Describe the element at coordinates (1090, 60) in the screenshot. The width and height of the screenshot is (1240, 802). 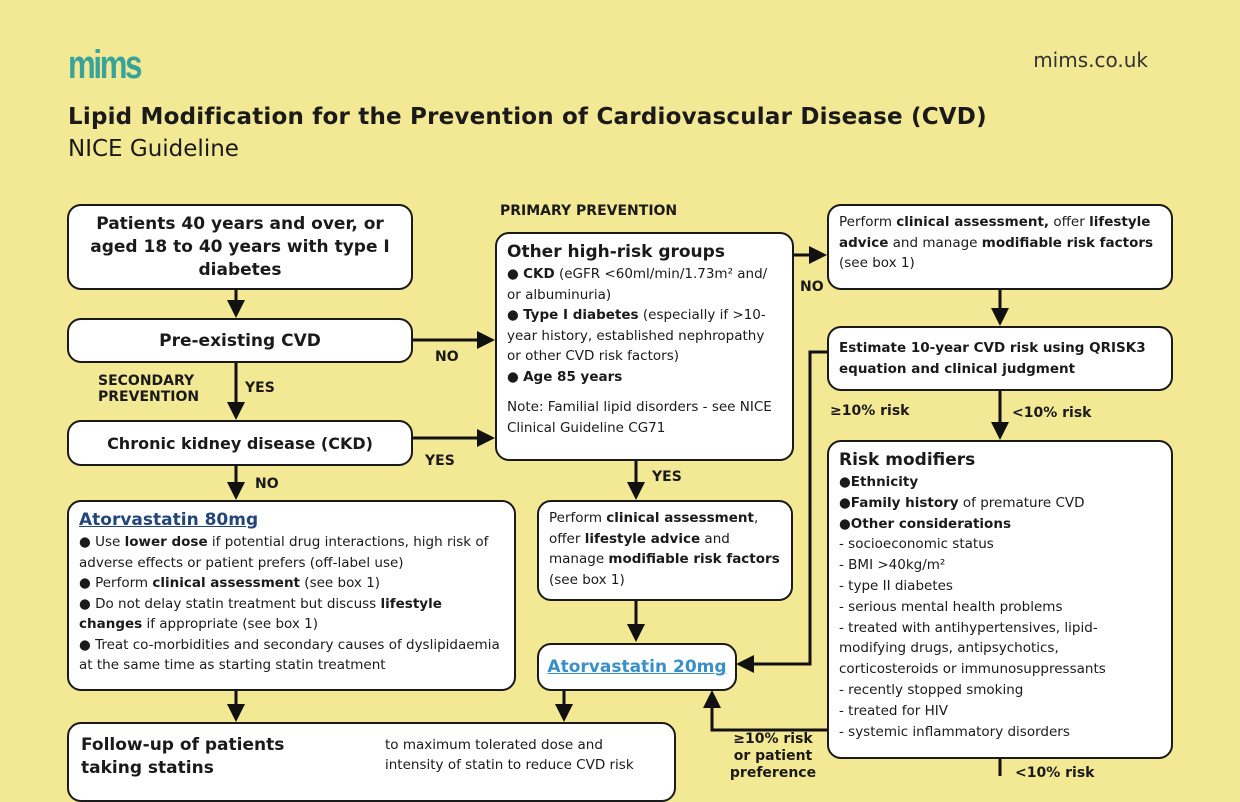
I see `site-url: mims.co.uk` at that location.